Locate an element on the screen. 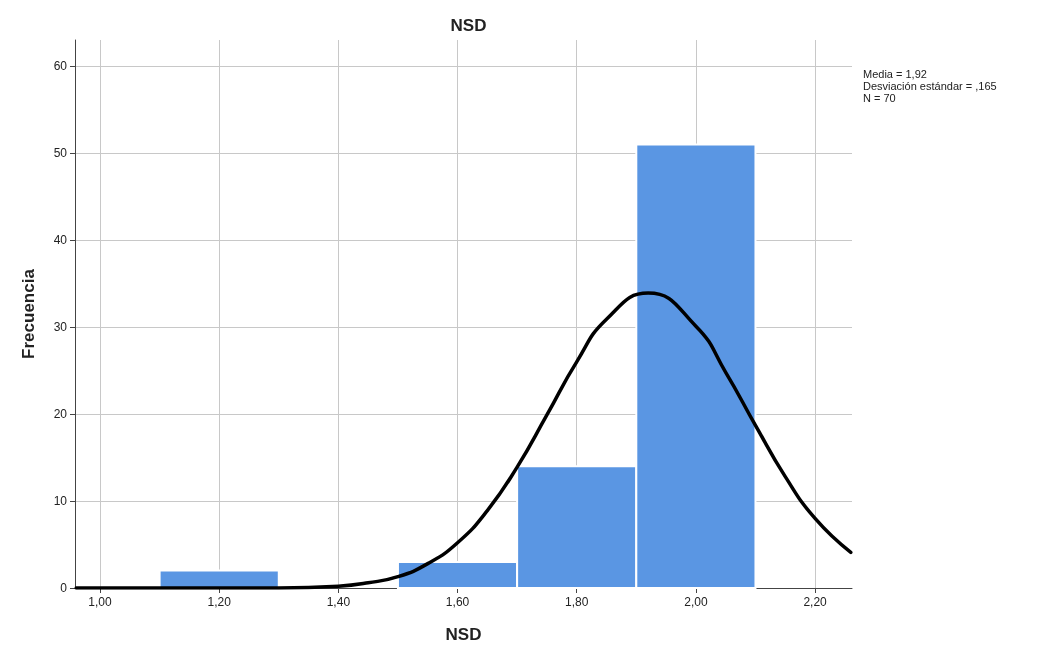 This screenshot has width=1052, height=656. x-tick-label: 1,80 is located at coordinates (577, 602).